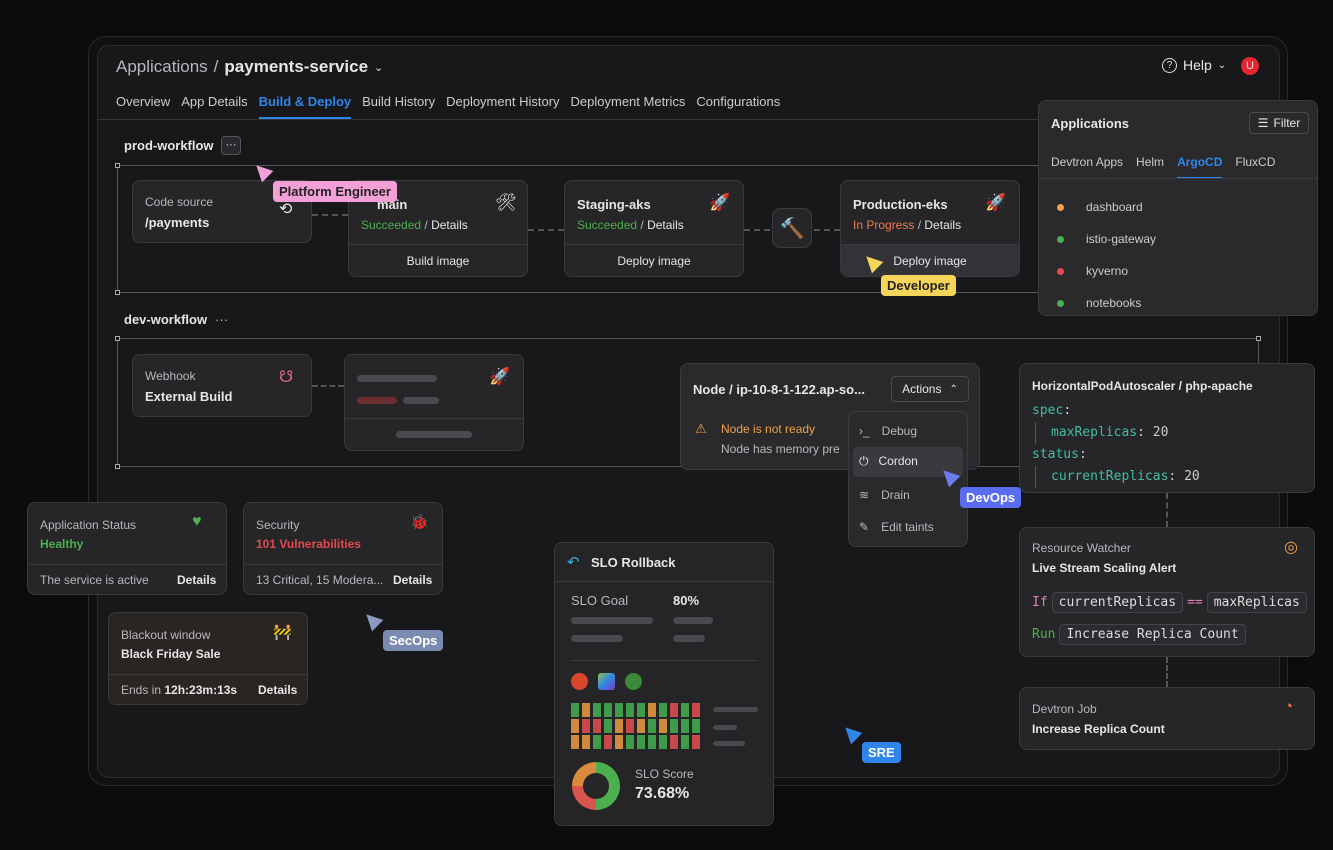 The width and height of the screenshot is (1333, 850). What do you see at coordinates (399, 101) in the screenshot?
I see `tab-build-history: Build History` at bounding box center [399, 101].